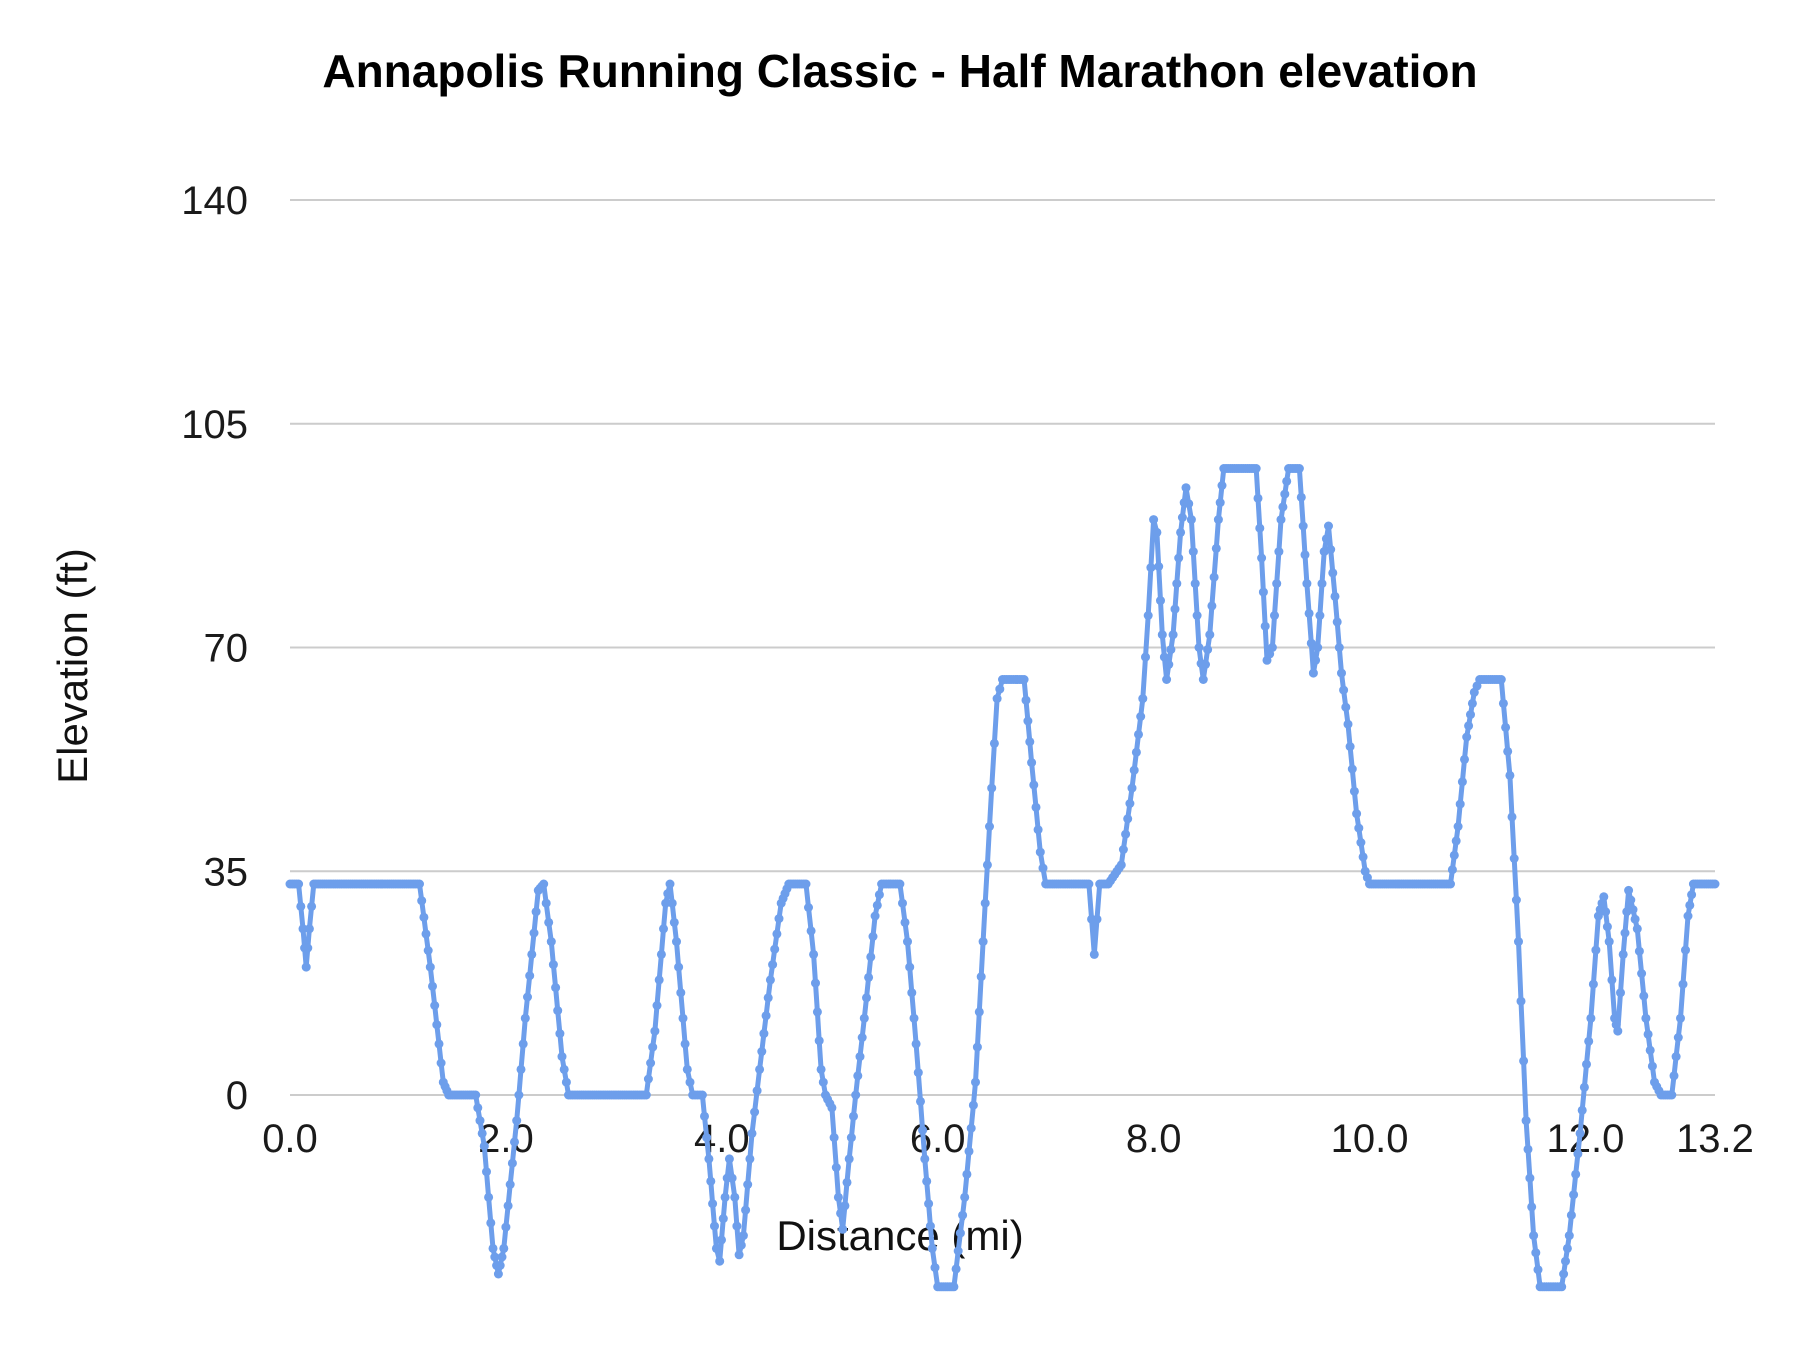 The image size is (1800, 1350). I want to click on x-tick-label: 6.0, so click(938, 1139).